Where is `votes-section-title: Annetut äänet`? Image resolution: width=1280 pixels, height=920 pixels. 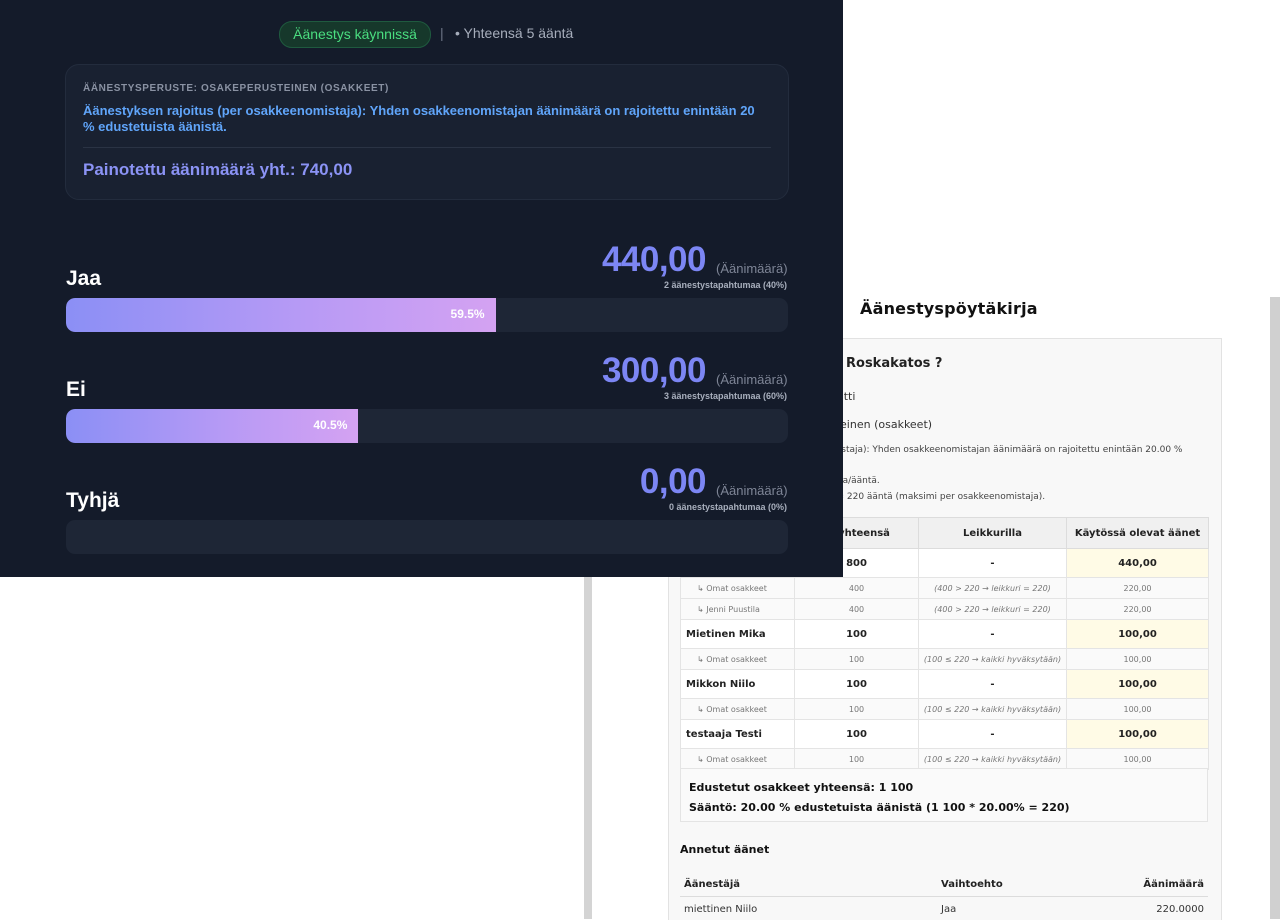 votes-section-title: Annetut äänet is located at coordinates (725, 849).